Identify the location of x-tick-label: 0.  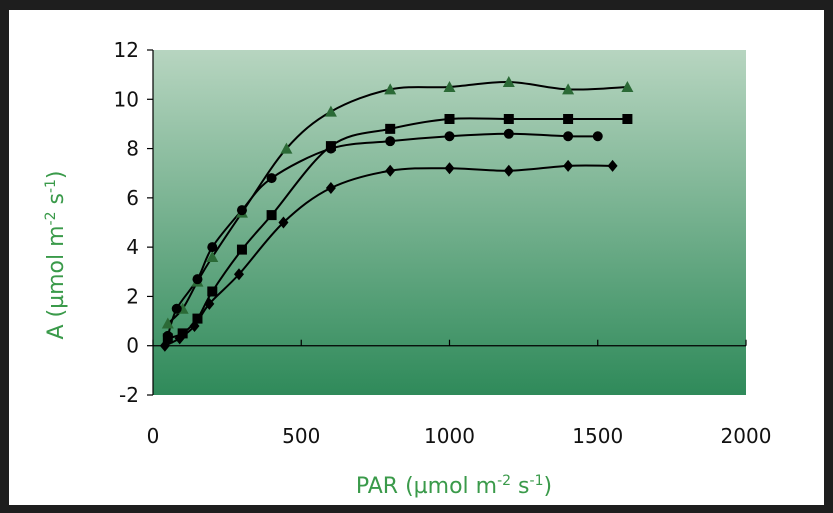
(153, 436).